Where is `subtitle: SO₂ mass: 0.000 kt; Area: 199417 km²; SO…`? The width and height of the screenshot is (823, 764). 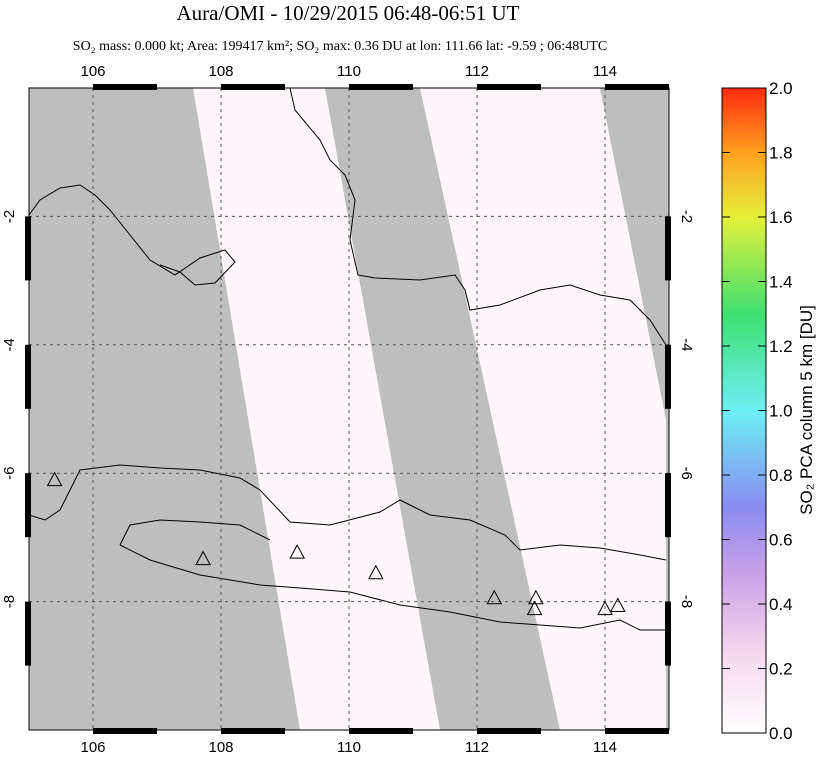
subtitle: SO₂ mass: 0.000 kt; Area: 199417 km²; SO… is located at coordinates (340, 46).